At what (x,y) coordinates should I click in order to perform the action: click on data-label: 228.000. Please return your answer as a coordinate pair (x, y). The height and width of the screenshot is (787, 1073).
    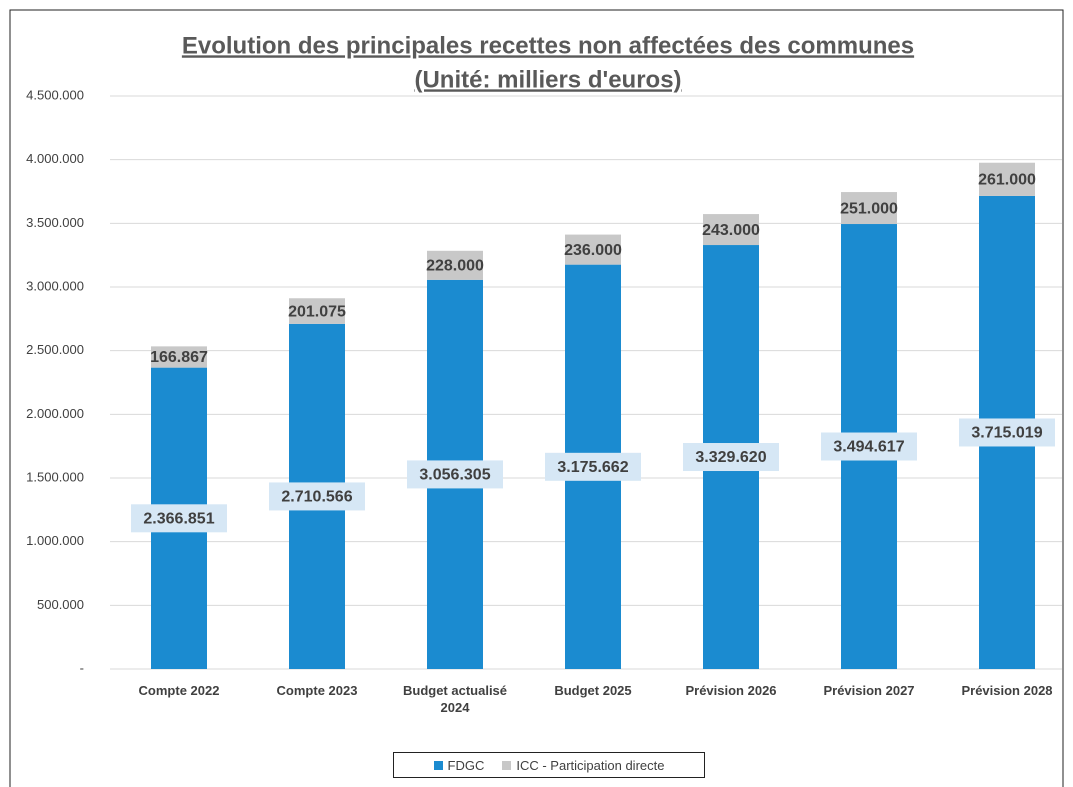
    Looking at the image, I should click on (455, 266).